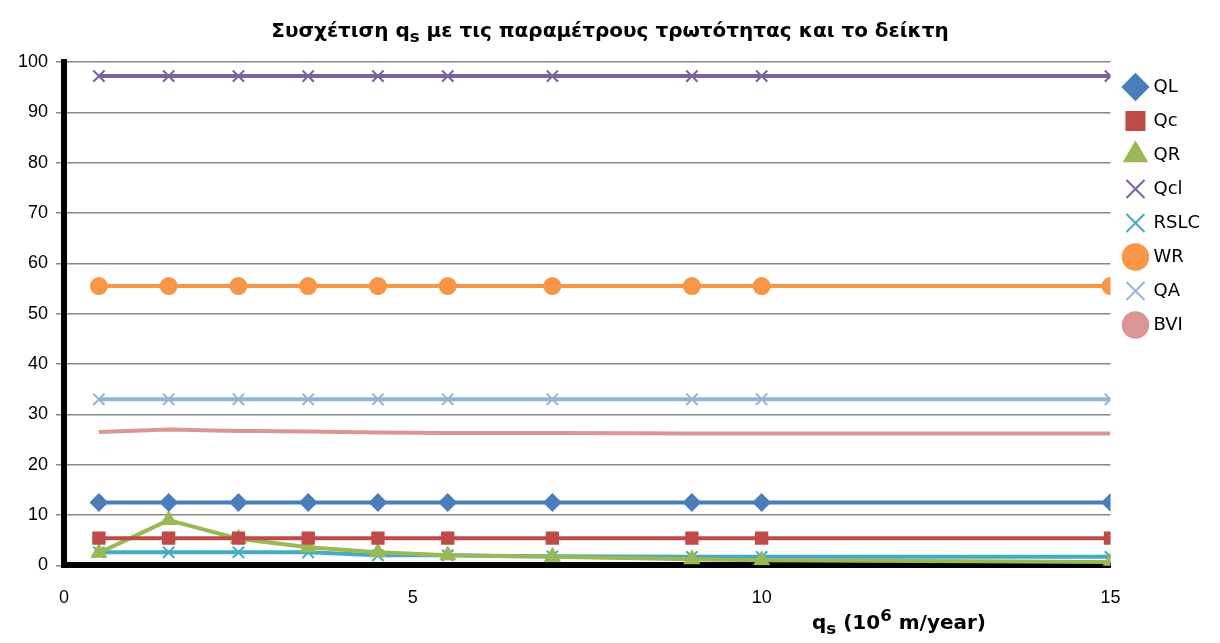 Image resolution: width=1220 pixels, height=643 pixels. Describe the element at coordinates (412, 597) in the screenshot. I see `x-tick-label: 5` at that location.